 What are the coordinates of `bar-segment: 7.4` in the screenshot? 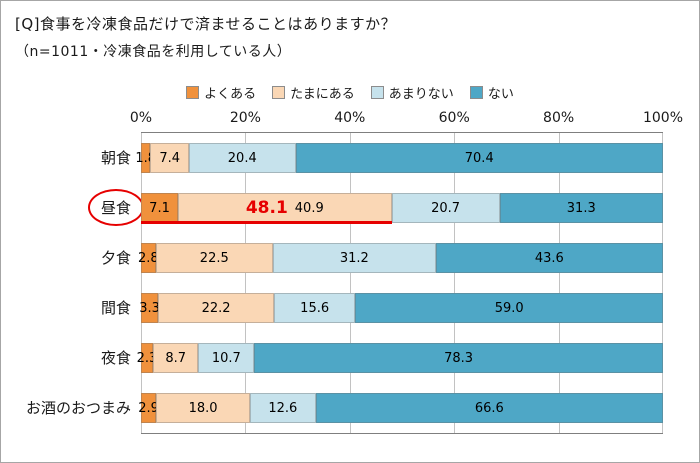 It's located at (170, 158).